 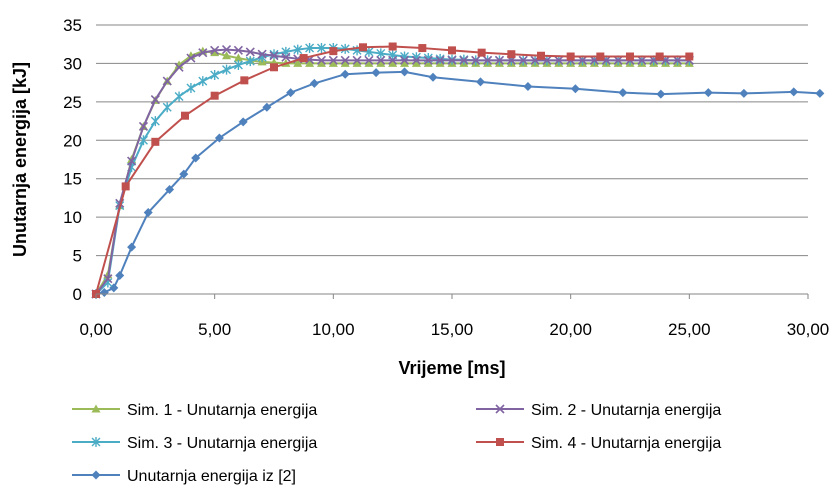 What do you see at coordinates (77, 294) in the screenshot?
I see `y-tick-label: 0` at bounding box center [77, 294].